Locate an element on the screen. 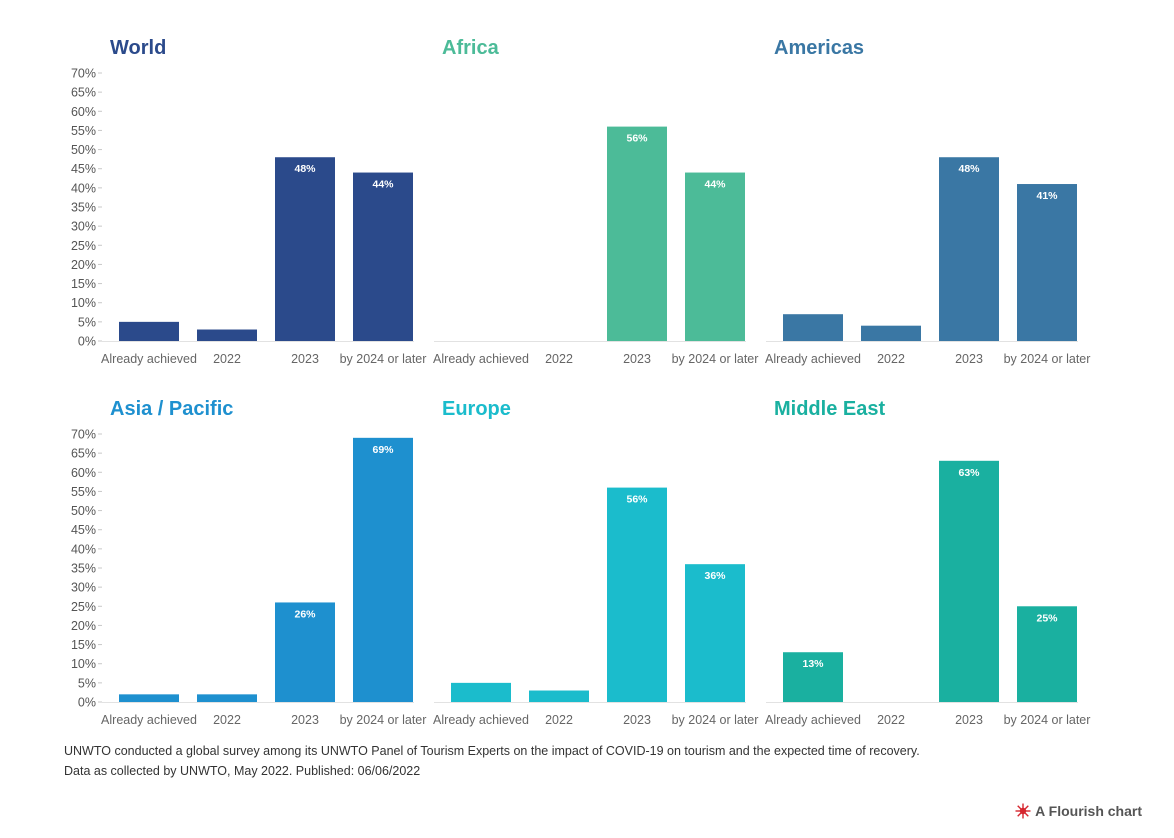 The image size is (1174, 838). chart-title: Africa is located at coordinates (471, 48).